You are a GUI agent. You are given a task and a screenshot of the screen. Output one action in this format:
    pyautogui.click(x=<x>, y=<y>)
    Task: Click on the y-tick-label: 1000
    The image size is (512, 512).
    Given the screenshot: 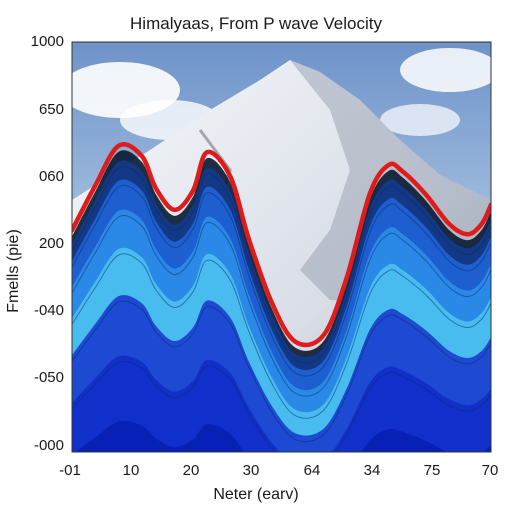 What is the action you would take?
    pyautogui.click(x=47, y=41)
    